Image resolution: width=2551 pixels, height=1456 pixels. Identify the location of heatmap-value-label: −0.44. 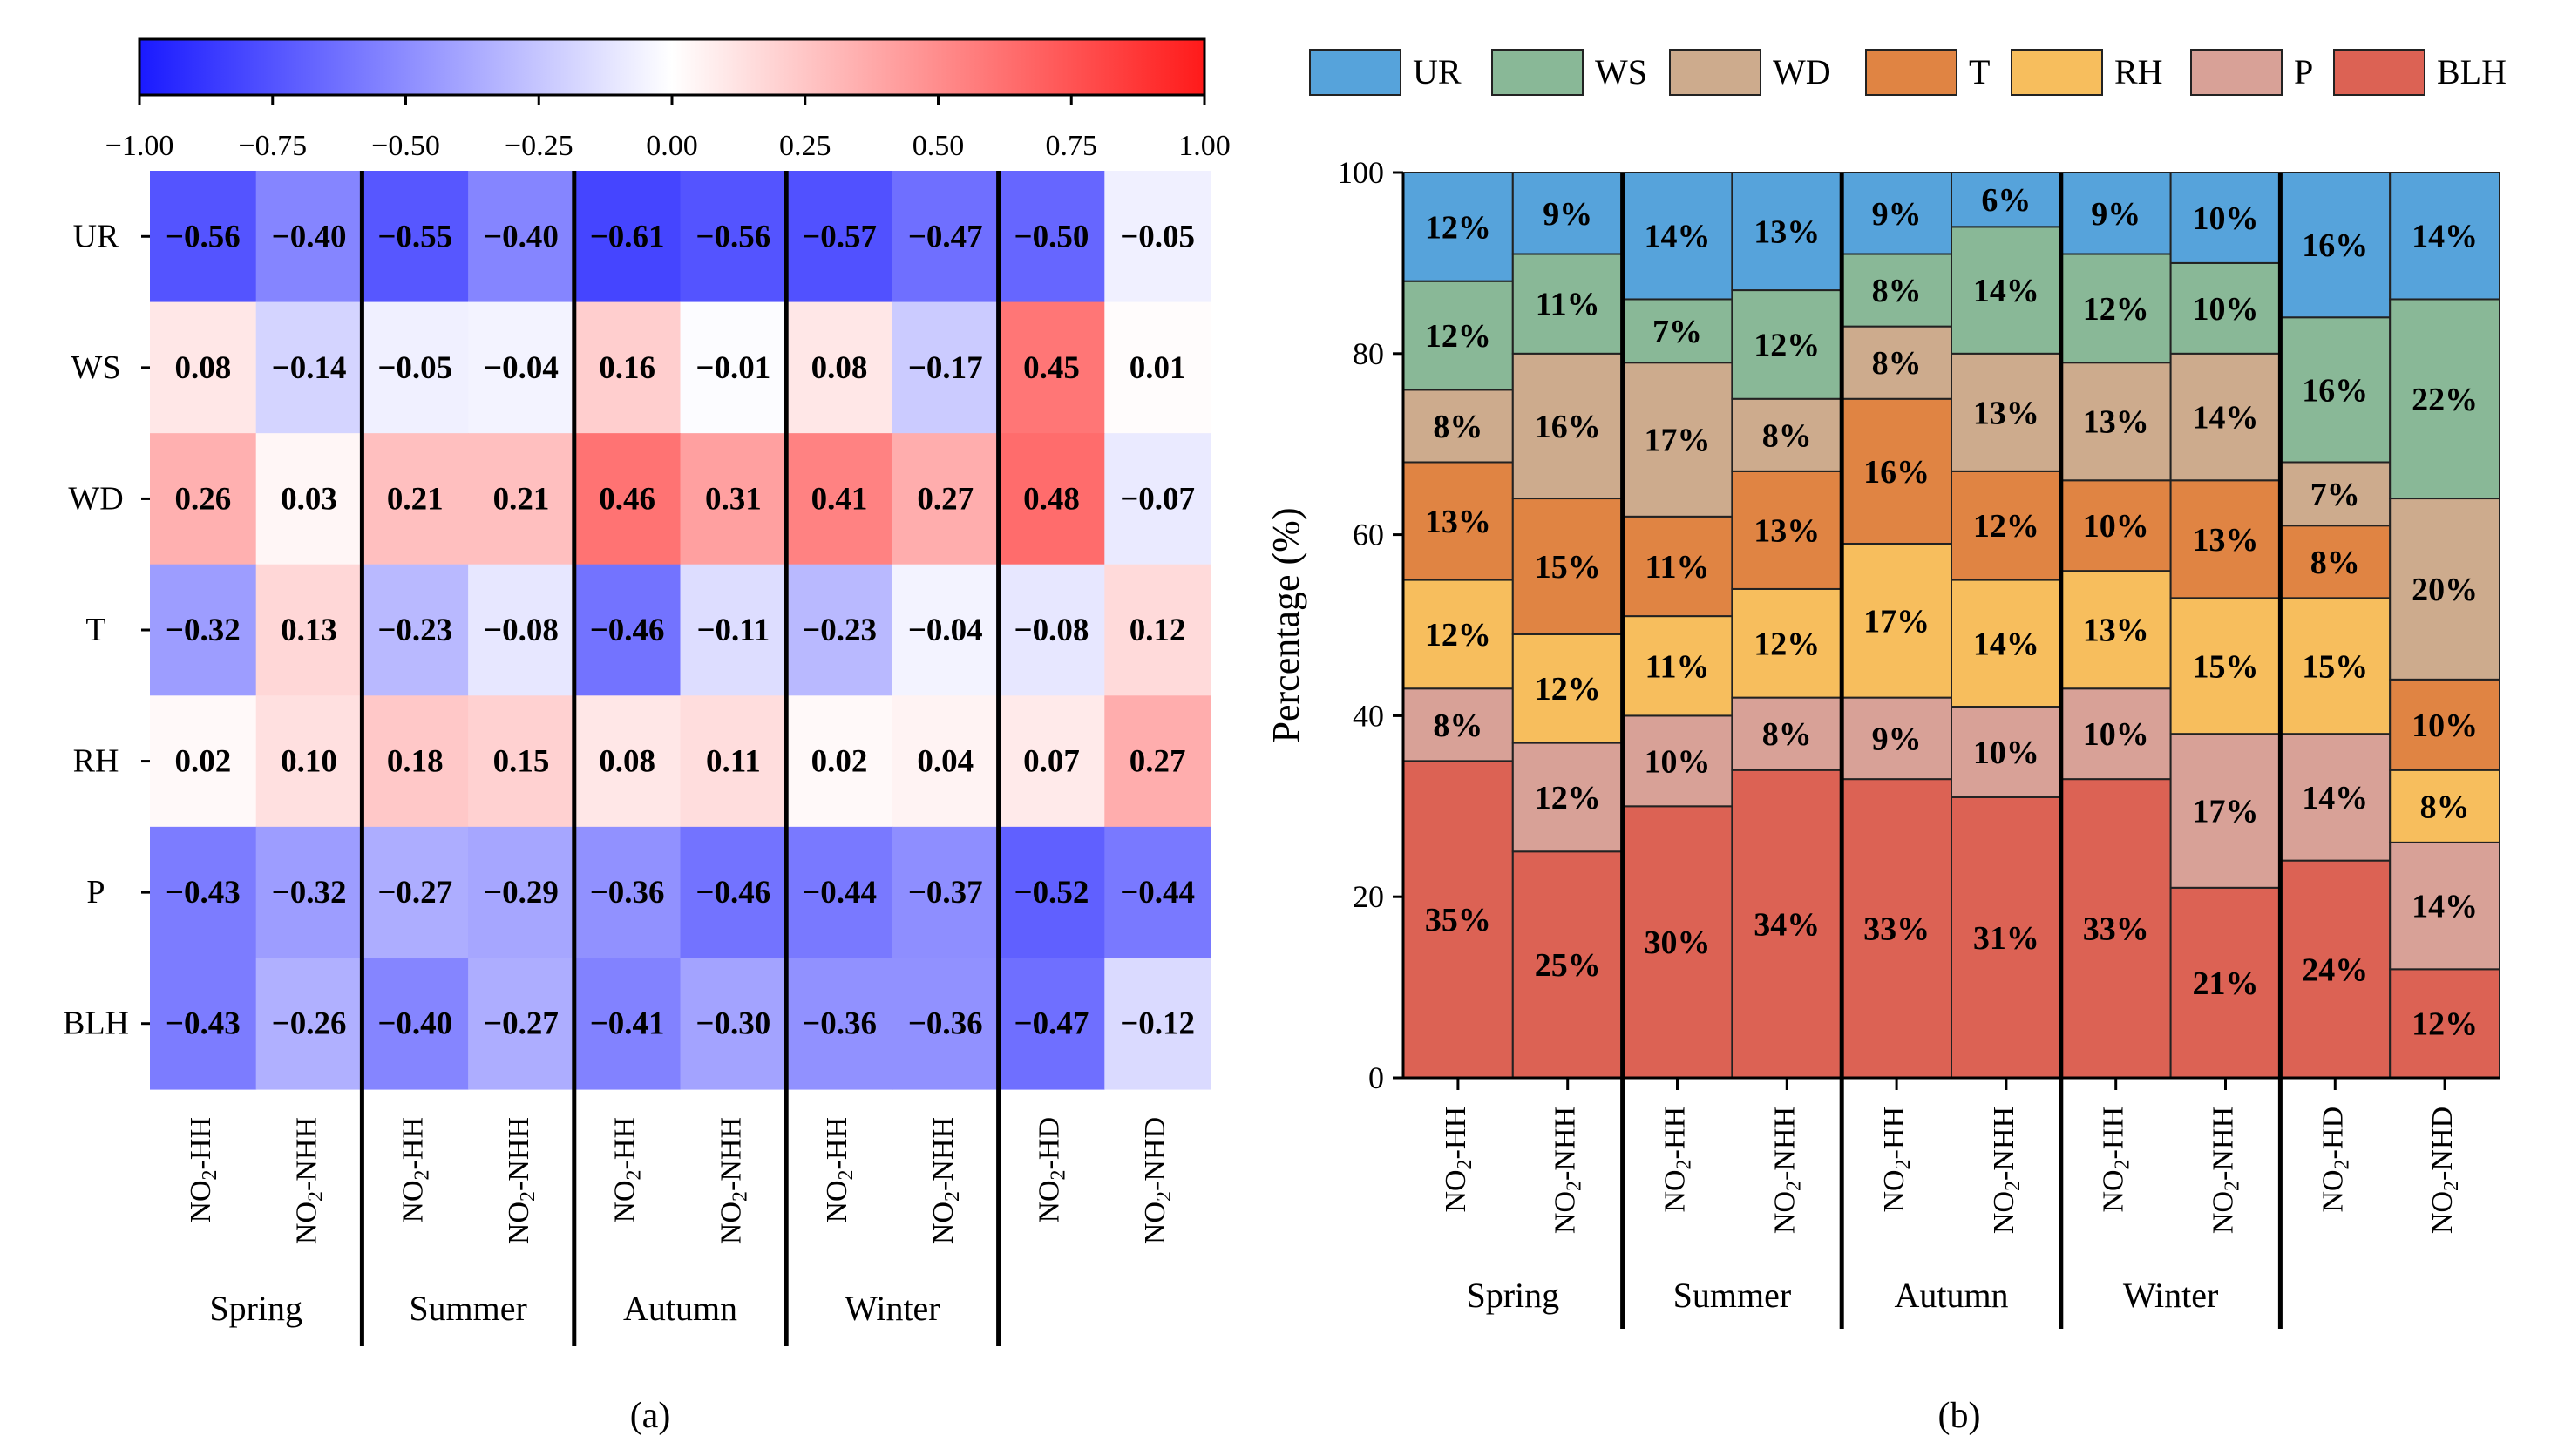
(1158, 893).